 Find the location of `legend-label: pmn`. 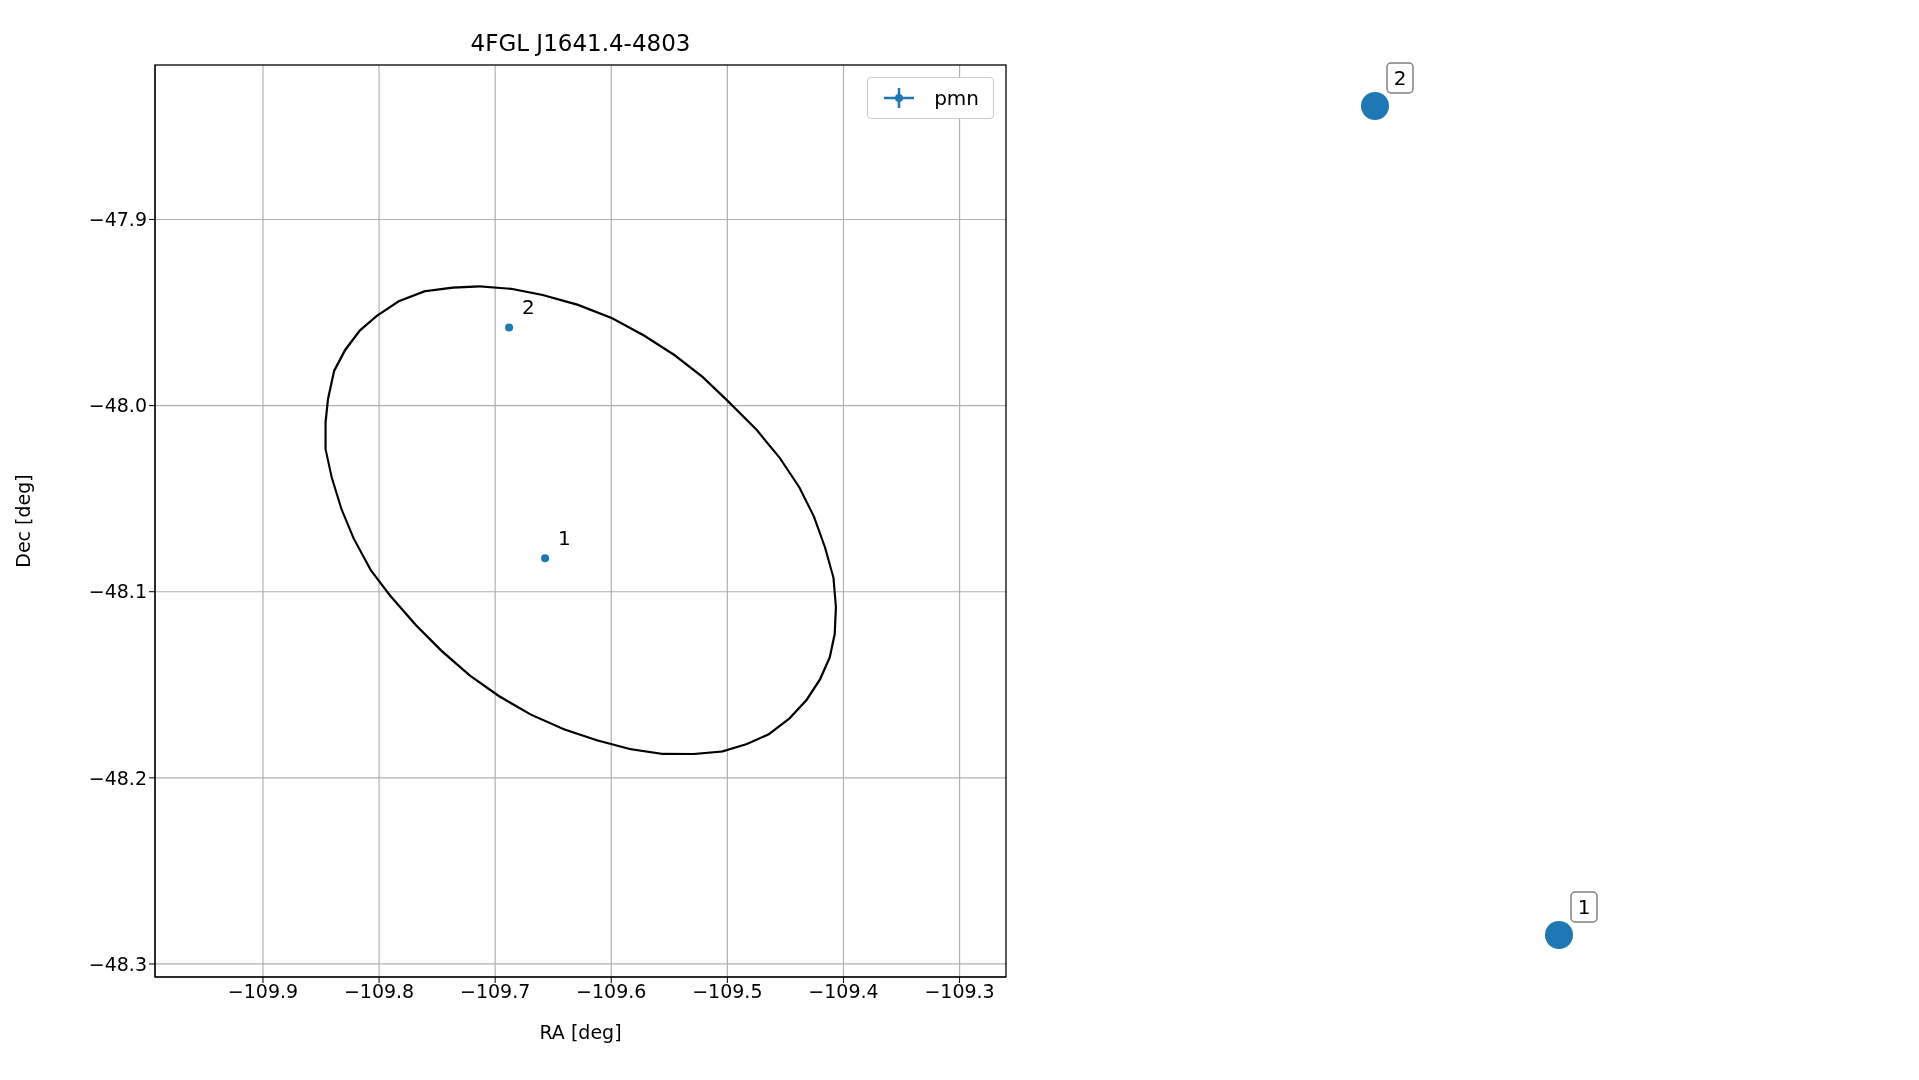

legend-label: pmn is located at coordinates (956, 98).